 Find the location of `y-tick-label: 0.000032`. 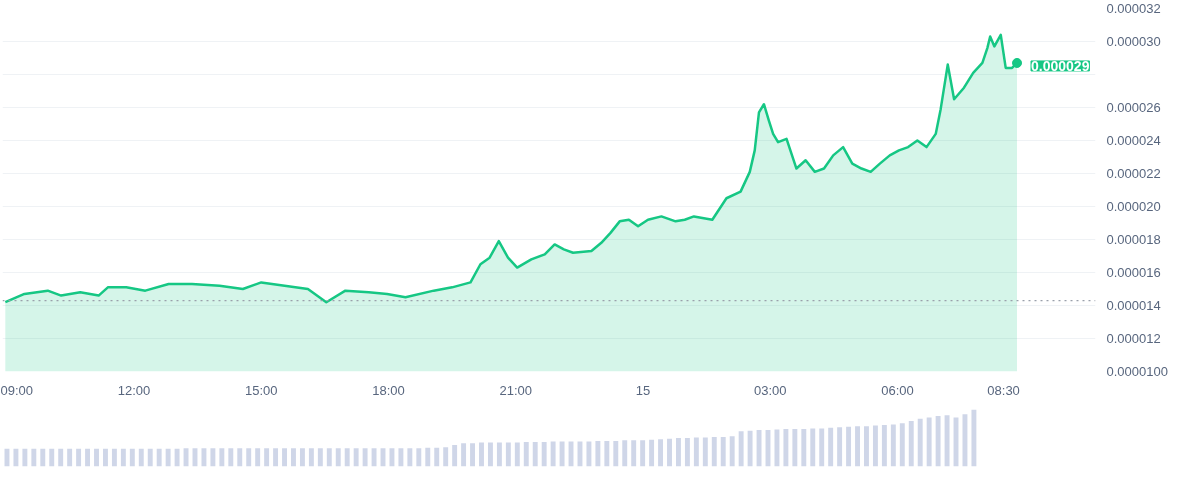

y-tick-label: 0.000032 is located at coordinates (1133, 8).